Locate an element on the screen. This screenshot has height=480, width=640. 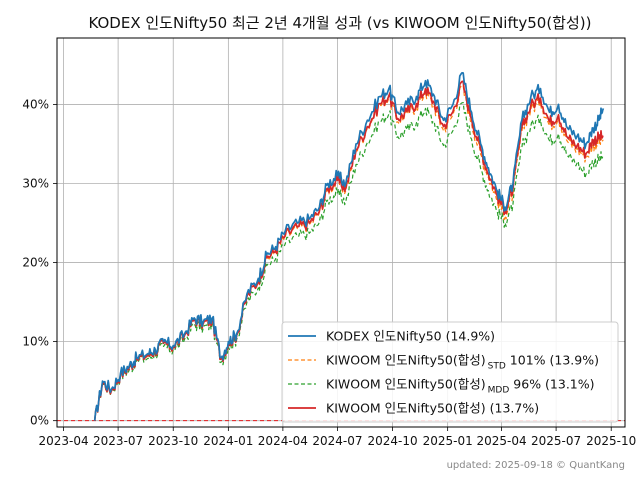
legend-label-main: KODEX 인도Nifty50 (14.9%) is located at coordinates (410, 336).